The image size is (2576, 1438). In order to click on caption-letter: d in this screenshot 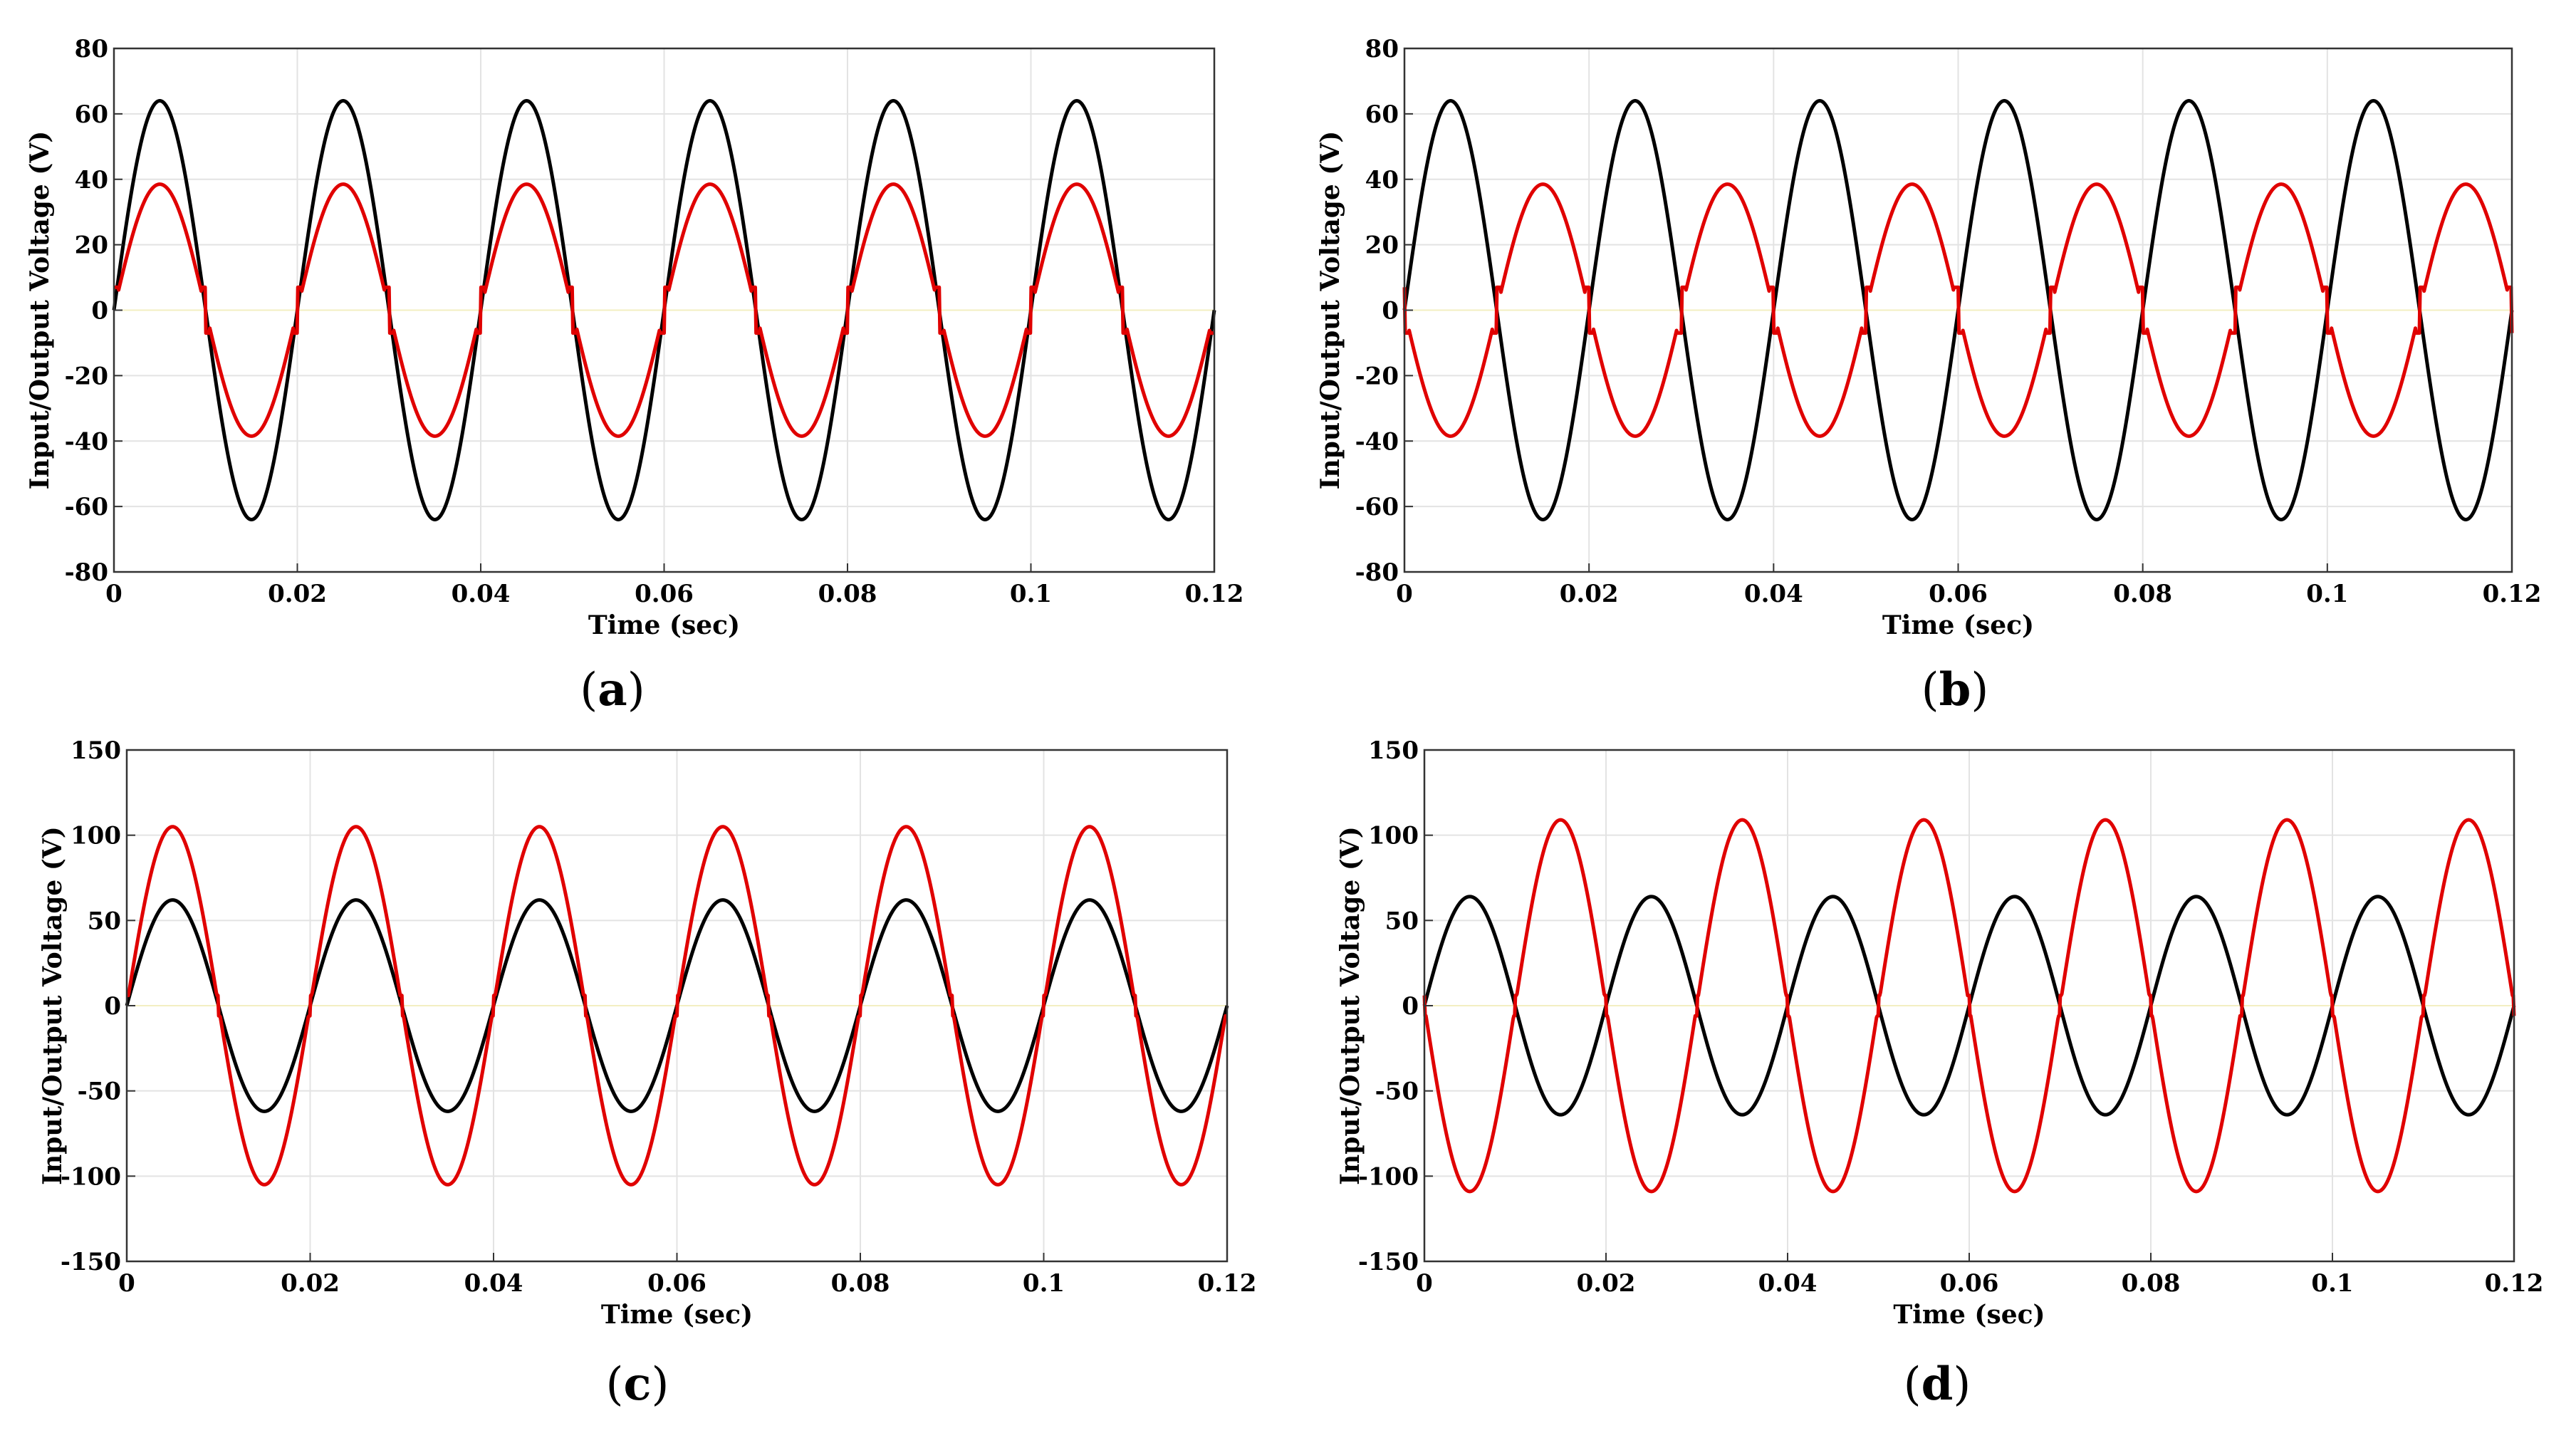, I will do `click(1937, 1384)`.